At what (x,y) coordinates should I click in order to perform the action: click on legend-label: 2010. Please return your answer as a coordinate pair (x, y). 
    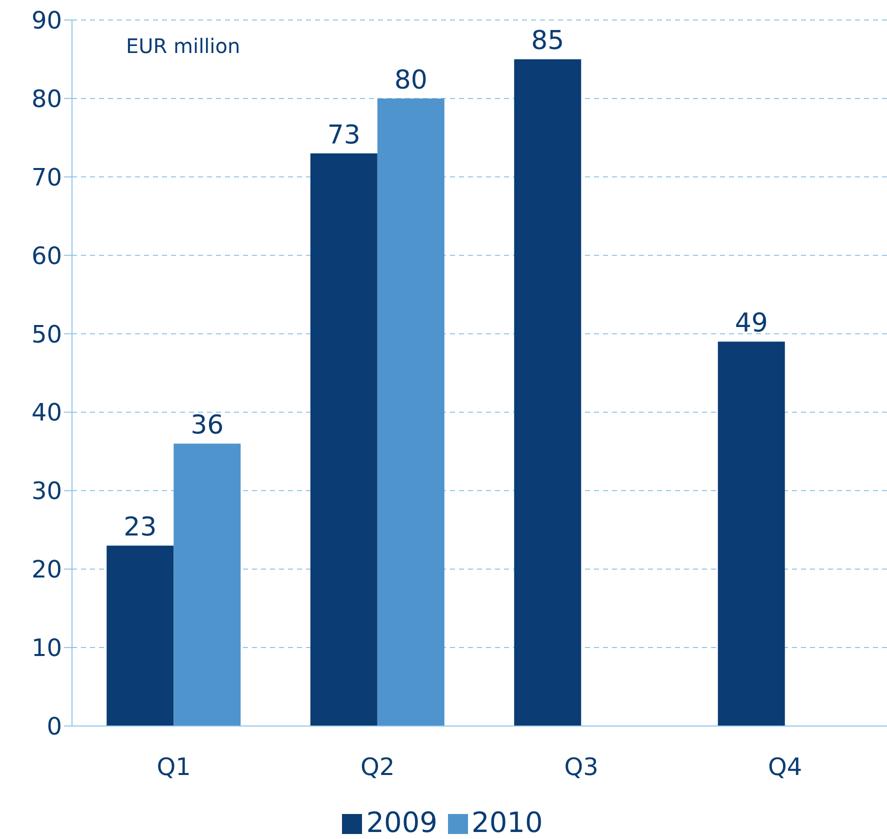
    Looking at the image, I should click on (507, 822).